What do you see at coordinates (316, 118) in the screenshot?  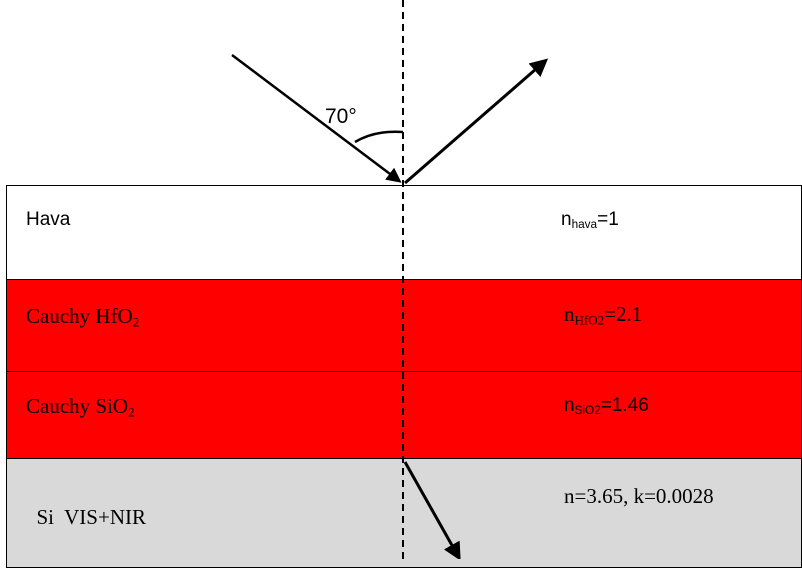 I see `incident-ray-arrow` at bounding box center [316, 118].